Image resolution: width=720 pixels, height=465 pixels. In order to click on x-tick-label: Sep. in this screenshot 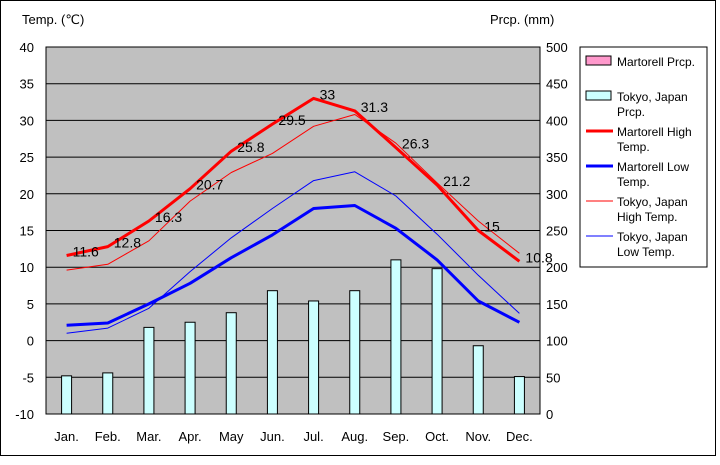, I will do `click(396, 436)`.